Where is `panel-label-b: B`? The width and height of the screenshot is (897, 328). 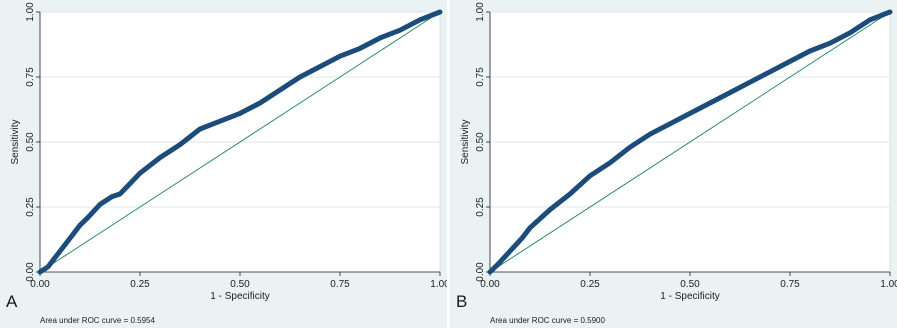 panel-label-b: B is located at coordinates (462, 301).